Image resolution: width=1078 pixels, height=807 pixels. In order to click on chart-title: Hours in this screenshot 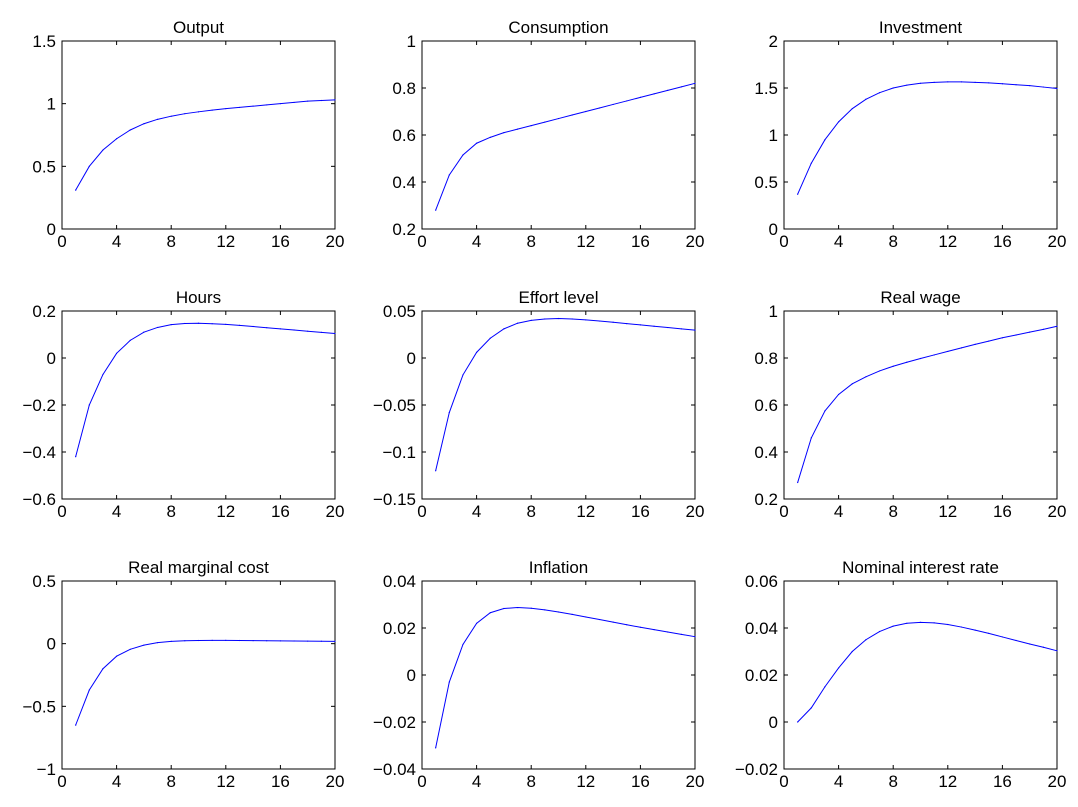, I will do `click(198, 297)`.